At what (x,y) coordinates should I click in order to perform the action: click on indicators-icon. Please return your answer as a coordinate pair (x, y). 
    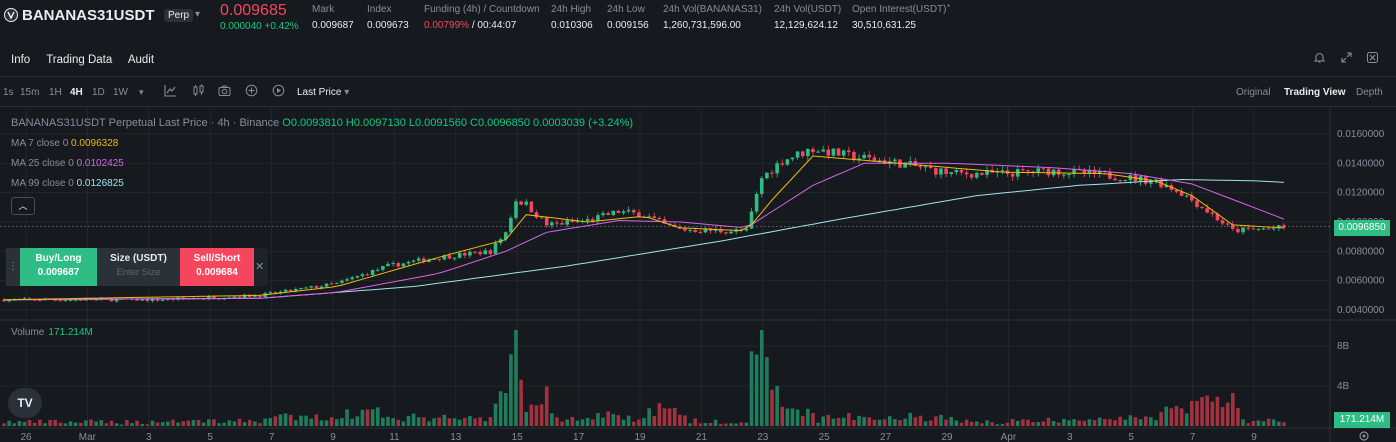
    Looking at the image, I should click on (170, 92).